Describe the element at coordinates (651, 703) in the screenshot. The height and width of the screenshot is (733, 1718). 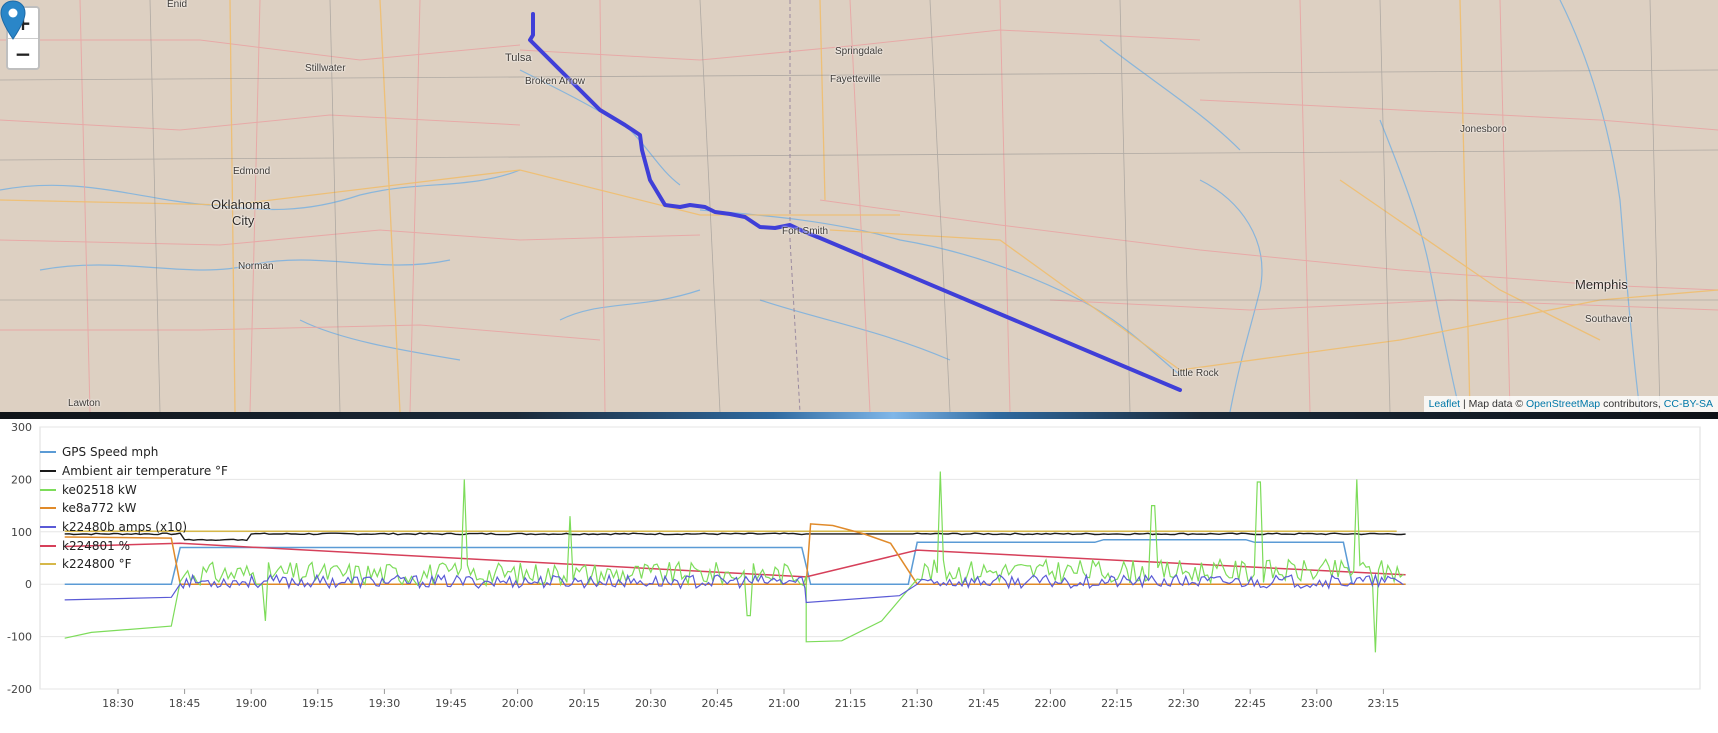
I see `x-tick-label: 20:30` at that location.